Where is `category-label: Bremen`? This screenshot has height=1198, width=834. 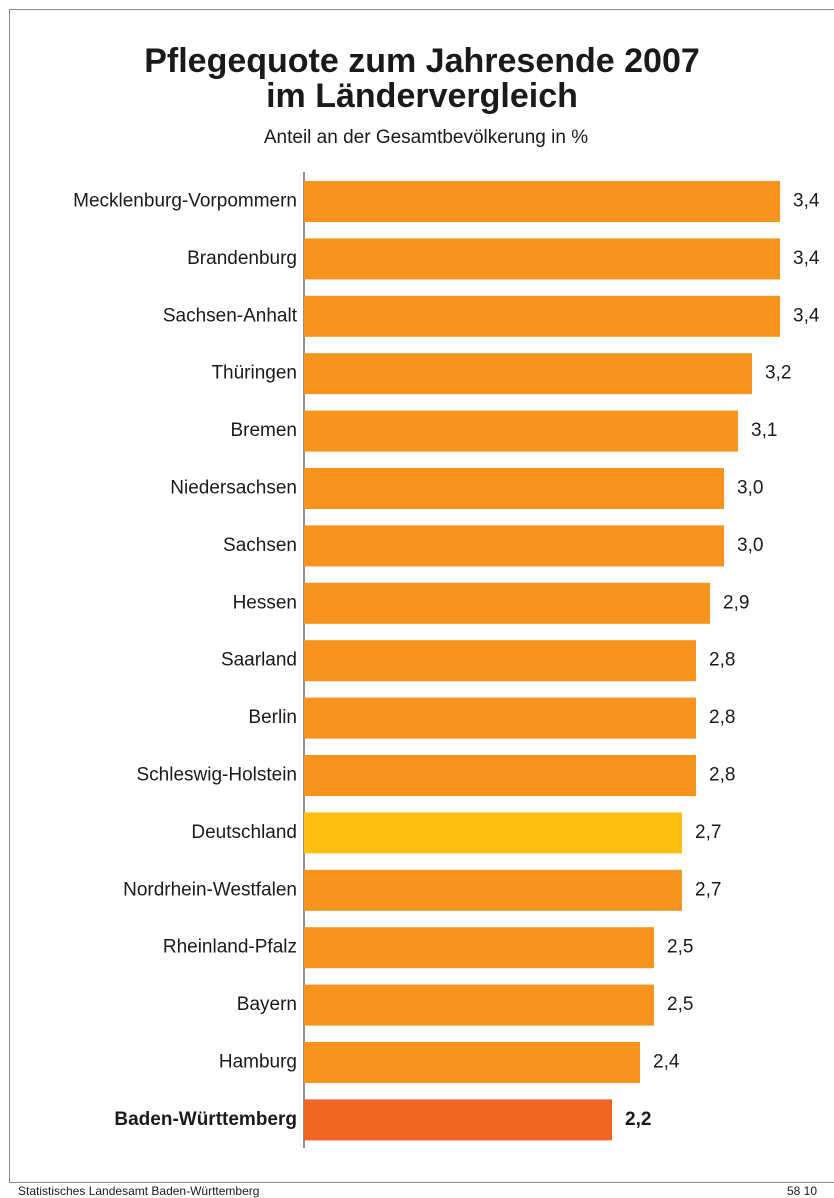 category-label: Bremen is located at coordinates (263, 430).